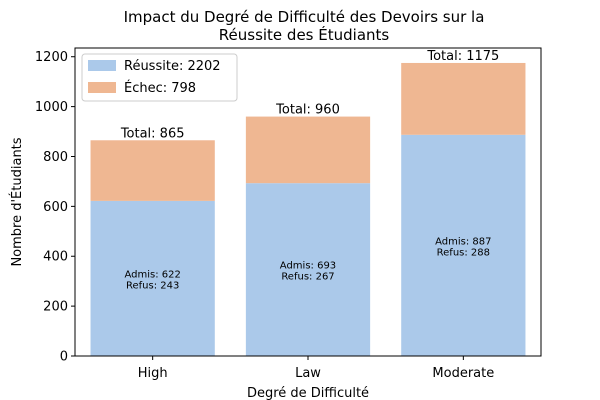 This screenshot has width=600, height=400. I want to click on inner-label-admis-1: Admis: 693, so click(308, 266).